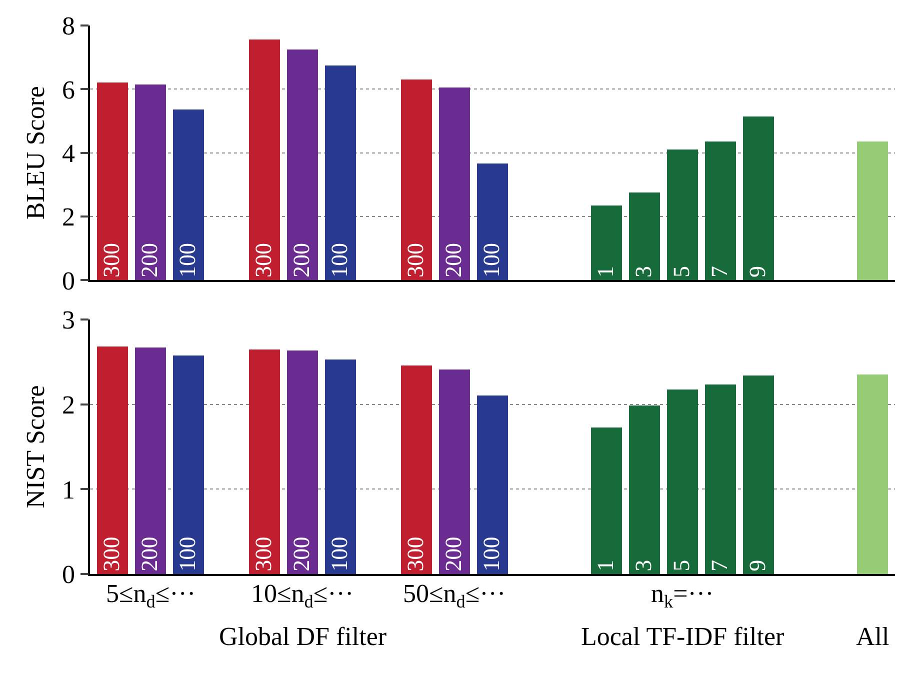  What do you see at coordinates (303, 636) in the screenshot?
I see `text: Global DF filter` at bounding box center [303, 636].